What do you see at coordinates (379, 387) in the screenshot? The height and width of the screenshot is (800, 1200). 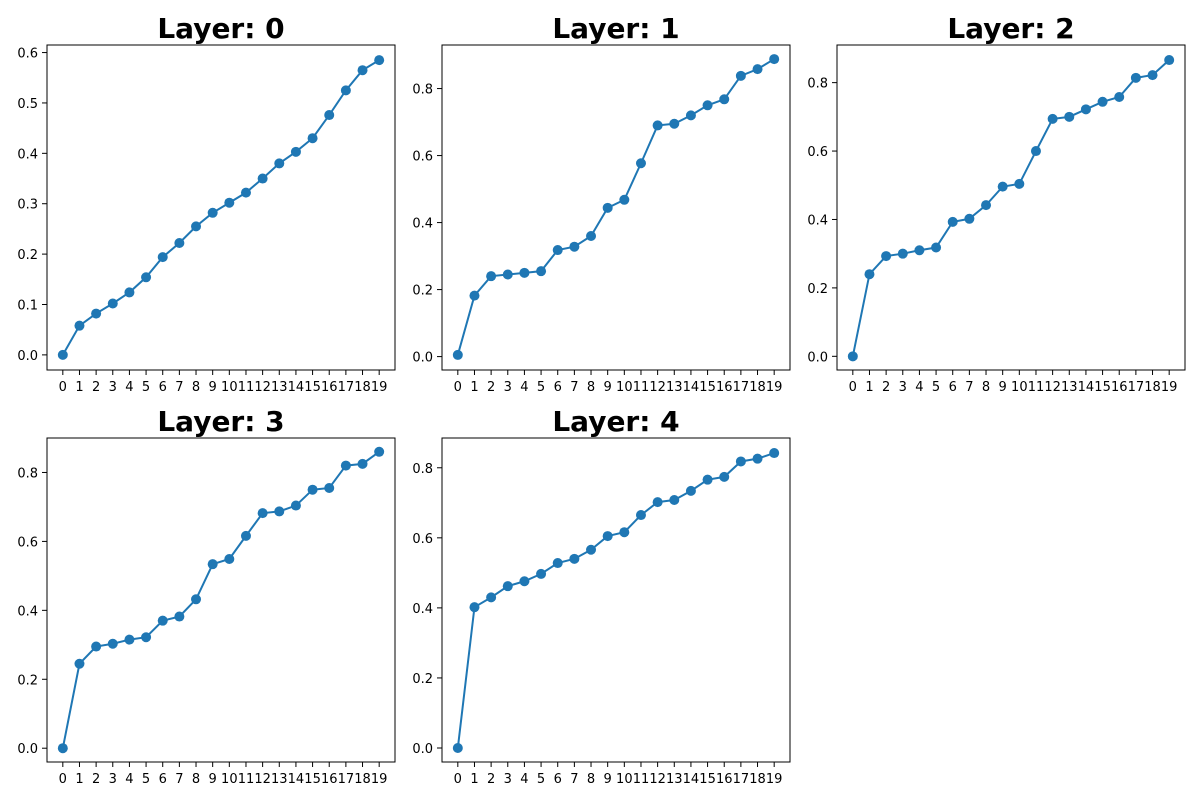 I see `x-tick-label: 19` at bounding box center [379, 387].